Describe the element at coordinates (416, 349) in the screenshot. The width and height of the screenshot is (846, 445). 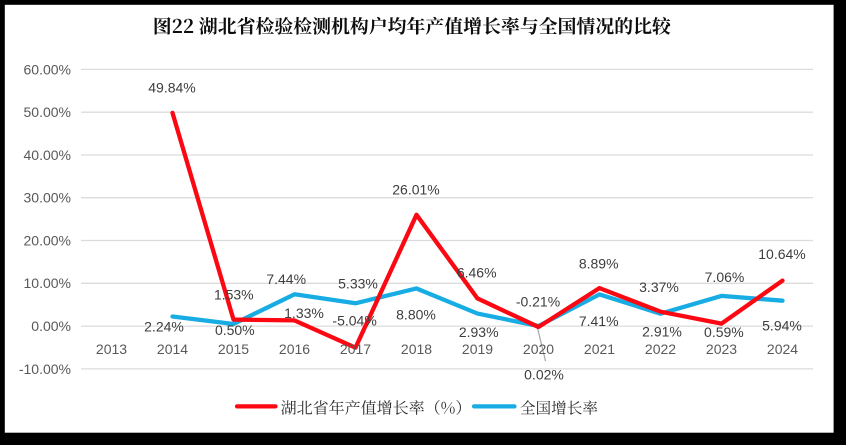
I see `svg-text: 2018` at that location.